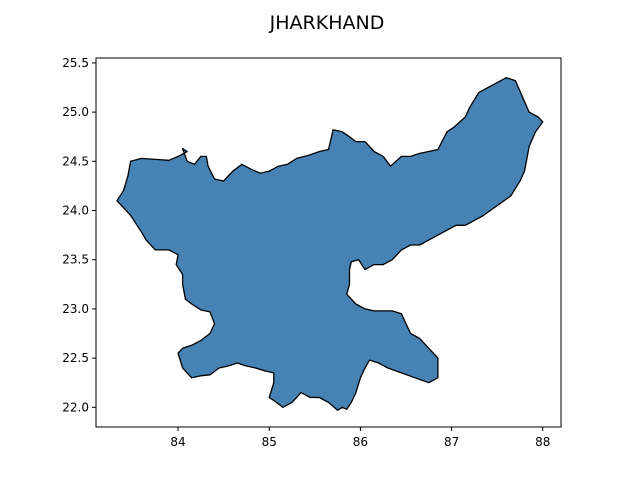 Image resolution: width=640 pixels, height=480 pixels. Describe the element at coordinates (177, 442) in the screenshot. I see `x-tick-label: 84` at that location.